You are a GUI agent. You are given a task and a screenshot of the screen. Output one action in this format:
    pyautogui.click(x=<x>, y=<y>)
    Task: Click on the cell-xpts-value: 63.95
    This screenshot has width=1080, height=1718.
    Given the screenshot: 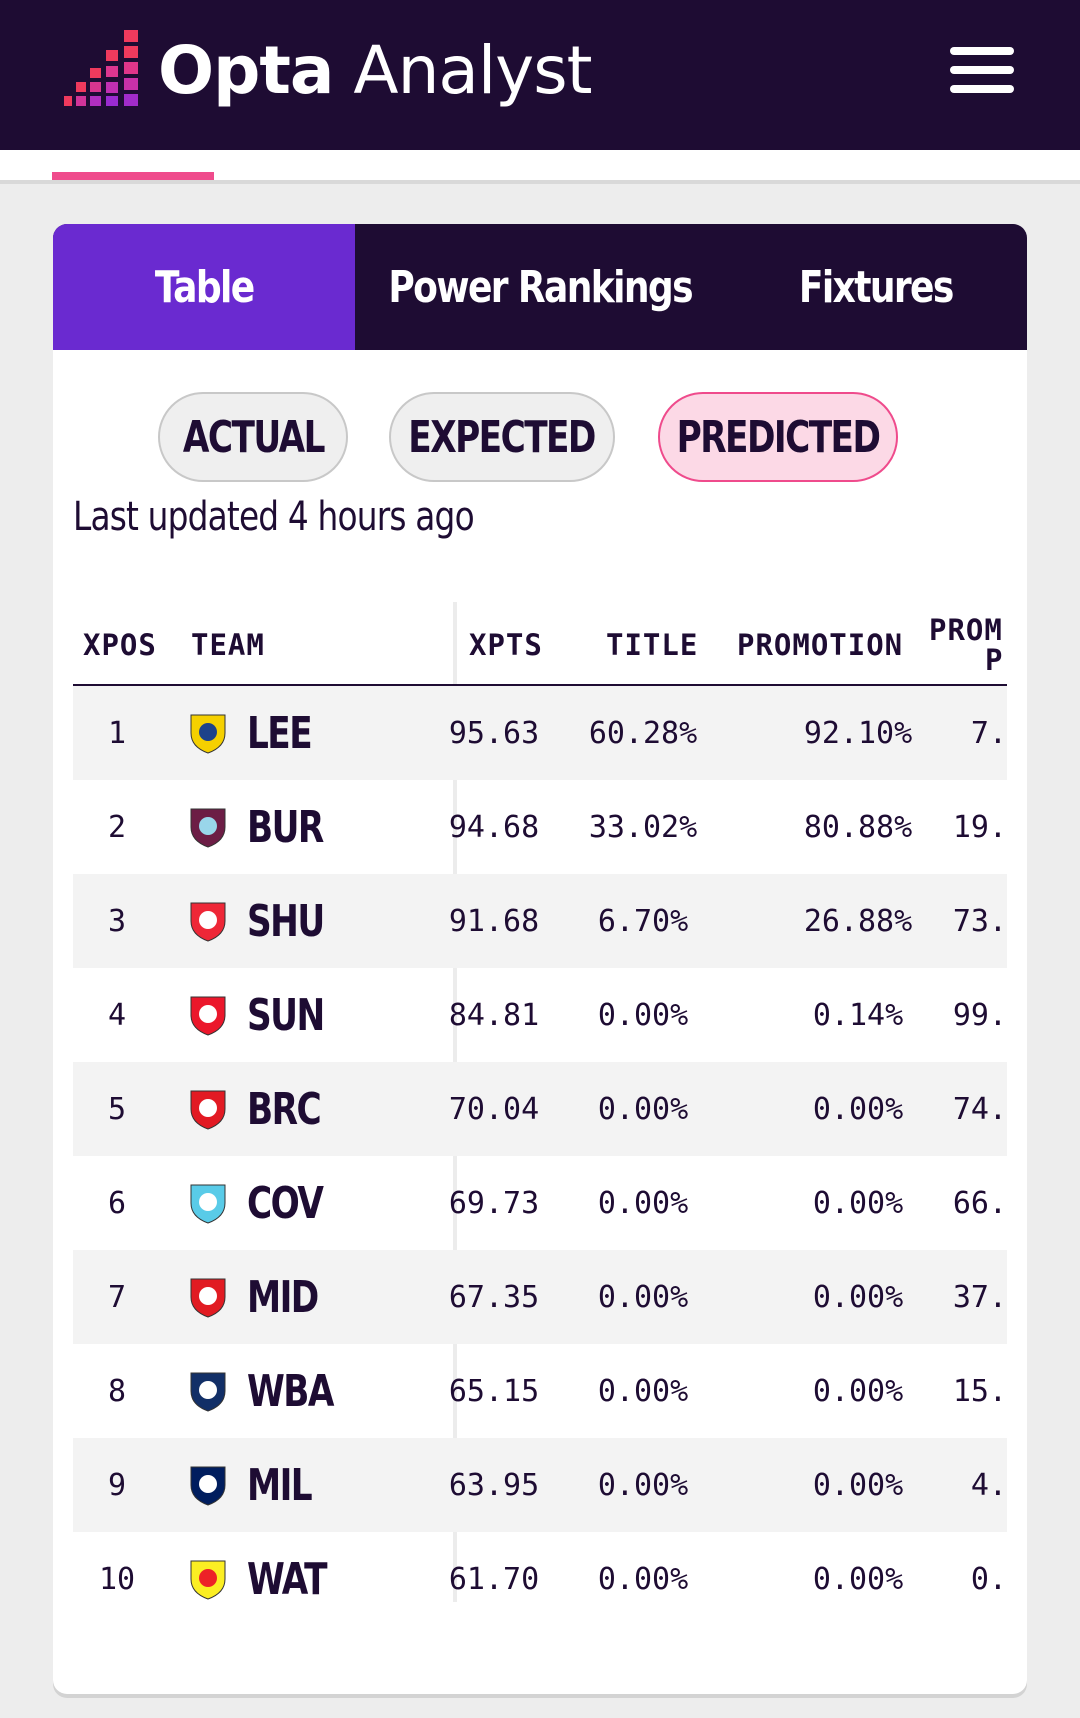 What is the action you would take?
    pyautogui.click(x=494, y=1485)
    